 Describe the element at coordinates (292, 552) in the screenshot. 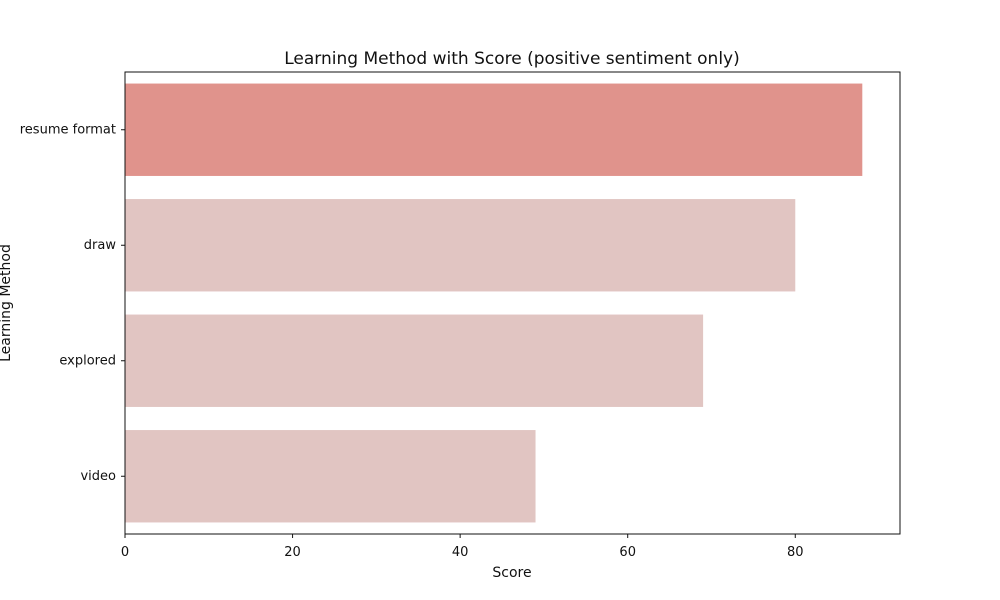

I see `x-tick-label: 20` at that location.